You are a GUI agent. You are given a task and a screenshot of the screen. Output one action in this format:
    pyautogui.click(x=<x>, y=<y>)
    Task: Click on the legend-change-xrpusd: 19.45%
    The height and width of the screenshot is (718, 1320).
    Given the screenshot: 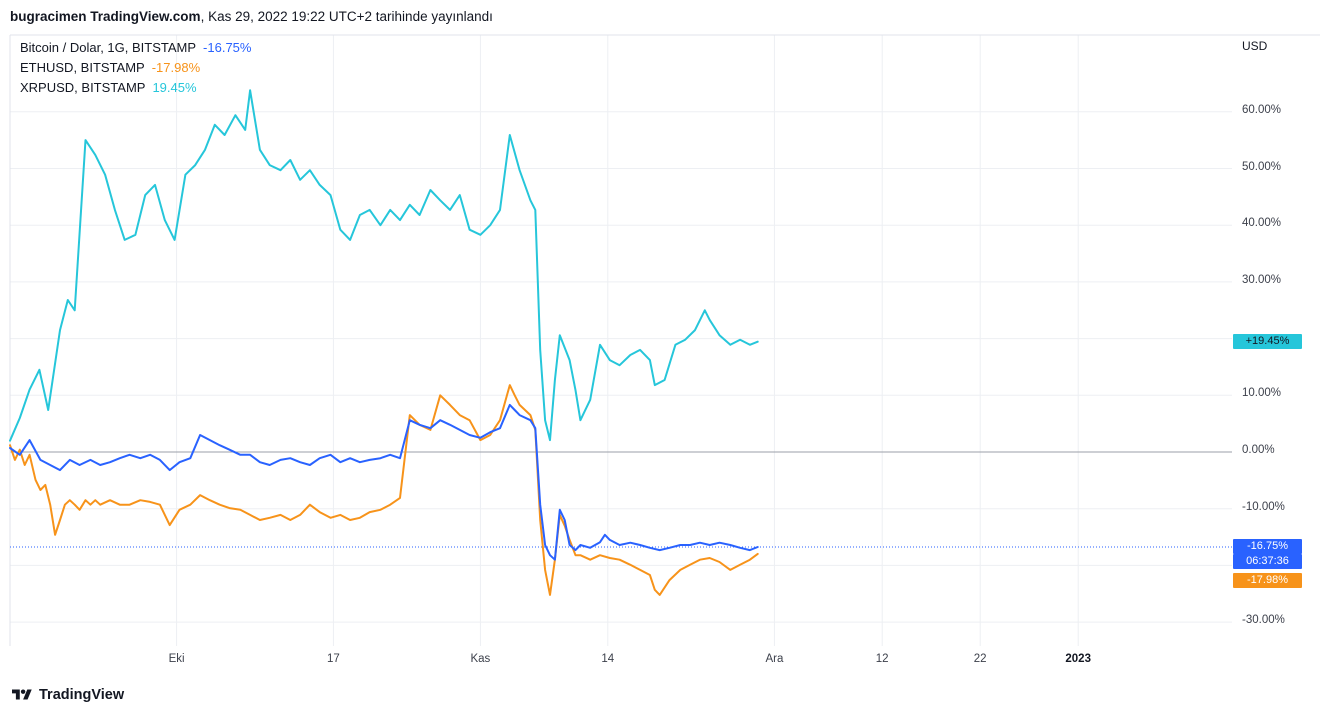 What is the action you would take?
    pyautogui.click(x=174, y=87)
    